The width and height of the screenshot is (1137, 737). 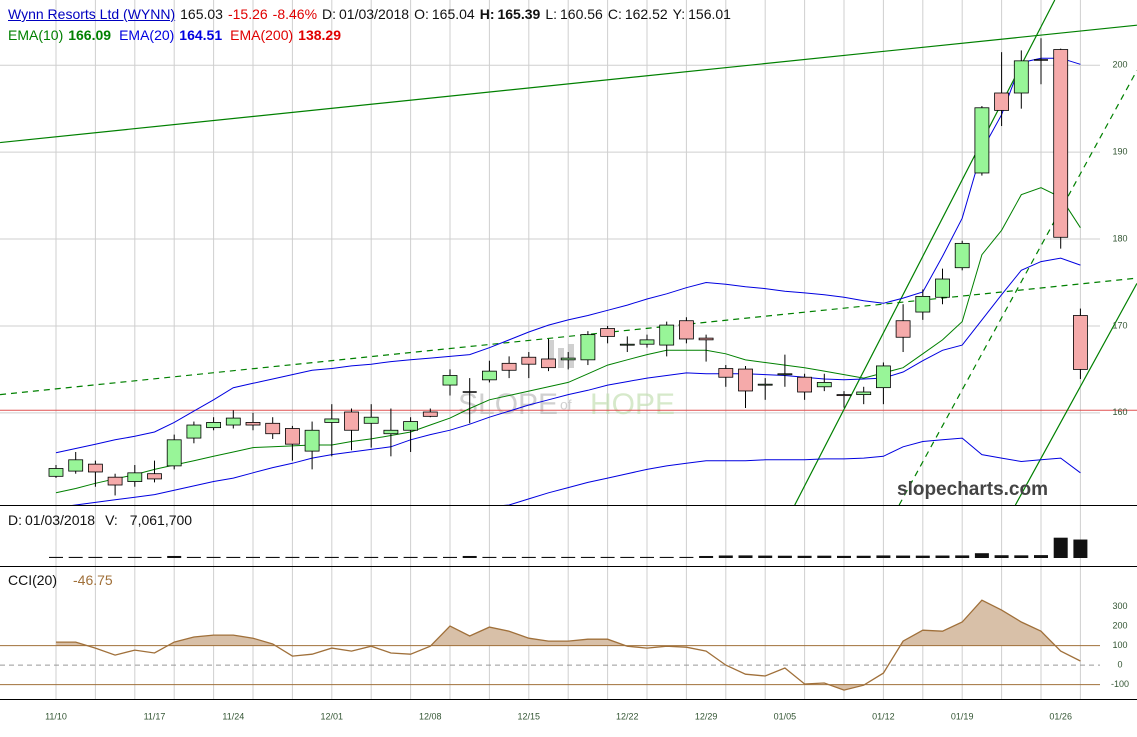 I want to click on x-tick-label: 12/22, so click(x=627, y=716).